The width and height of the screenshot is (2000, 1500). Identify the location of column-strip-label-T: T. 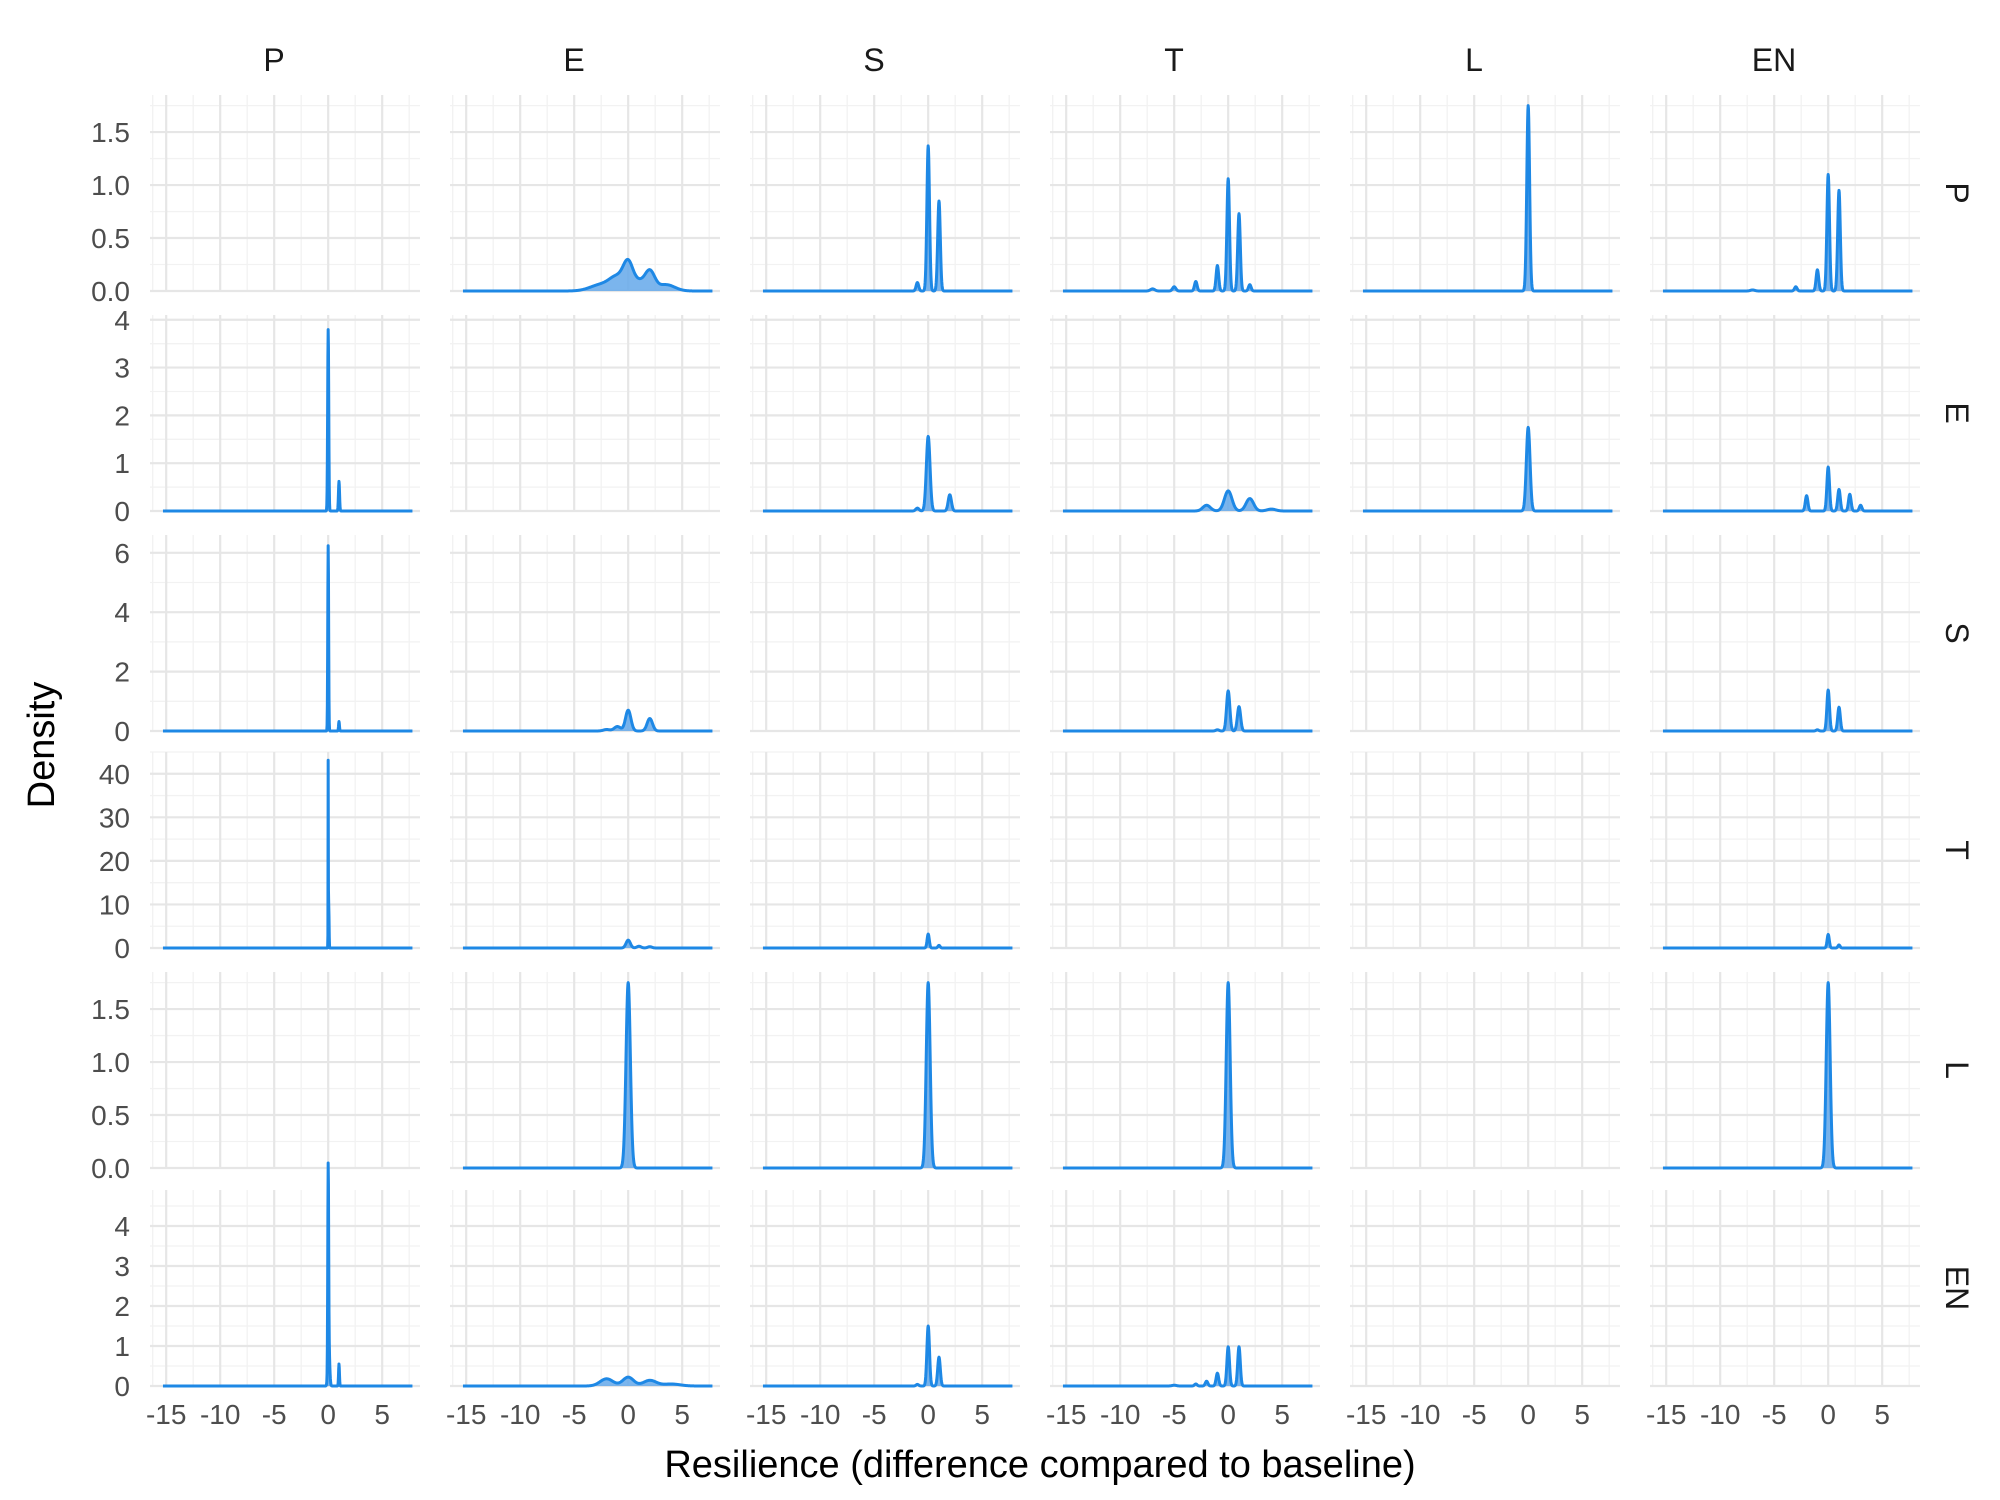
(1174, 60).